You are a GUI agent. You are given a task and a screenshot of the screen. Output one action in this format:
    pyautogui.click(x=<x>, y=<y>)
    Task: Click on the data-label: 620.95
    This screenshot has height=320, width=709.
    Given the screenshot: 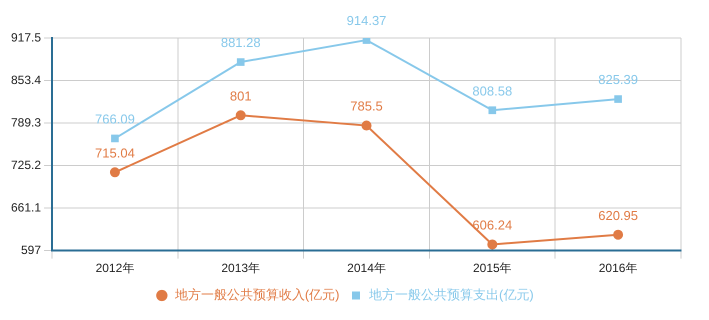 What is the action you would take?
    pyautogui.click(x=618, y=215)
    